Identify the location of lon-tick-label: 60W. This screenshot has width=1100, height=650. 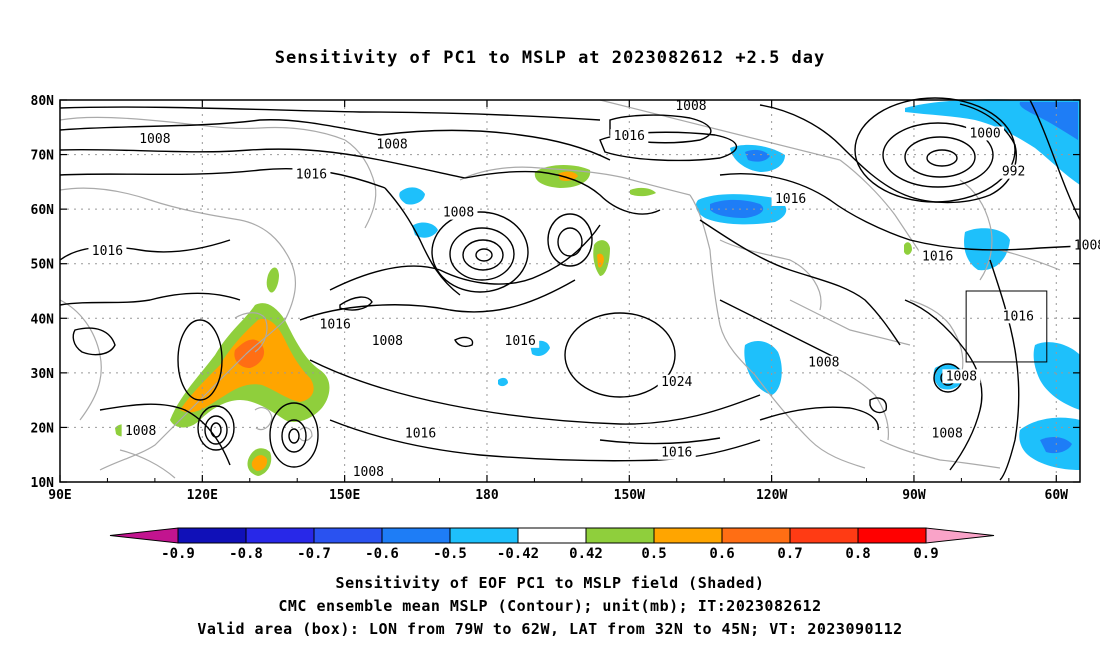
(1057, 495).